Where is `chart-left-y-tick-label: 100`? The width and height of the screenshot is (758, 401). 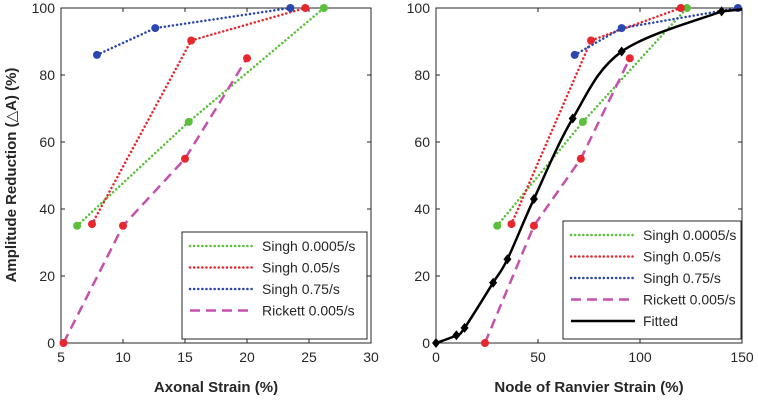 chart-left-y-tick-label: 100 is located at coordinates (44, 8).